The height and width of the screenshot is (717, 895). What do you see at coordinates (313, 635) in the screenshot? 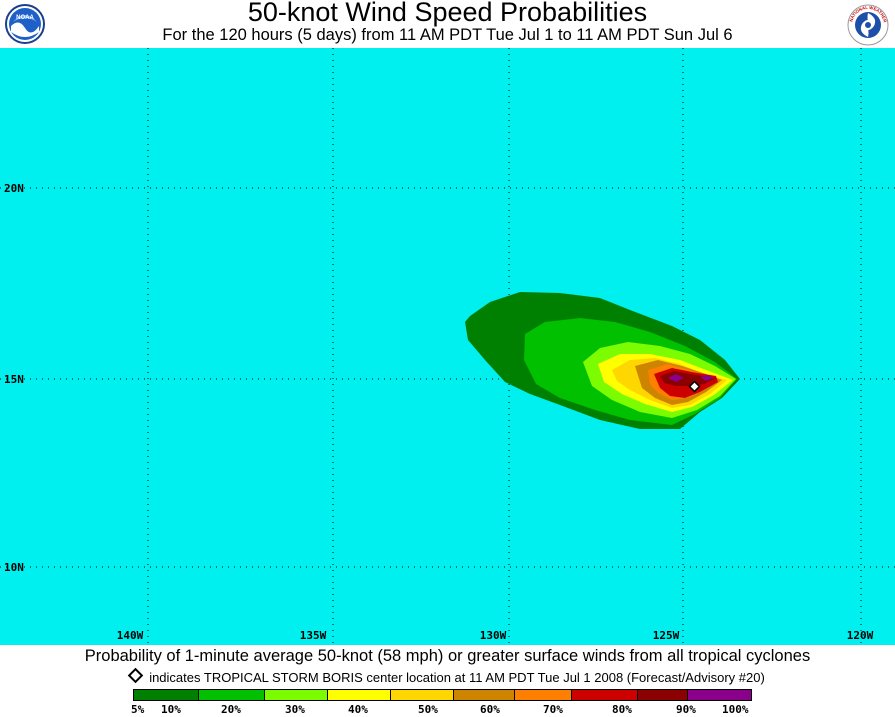
I see `lon-label: 135W` at bounding box center [313, 635].